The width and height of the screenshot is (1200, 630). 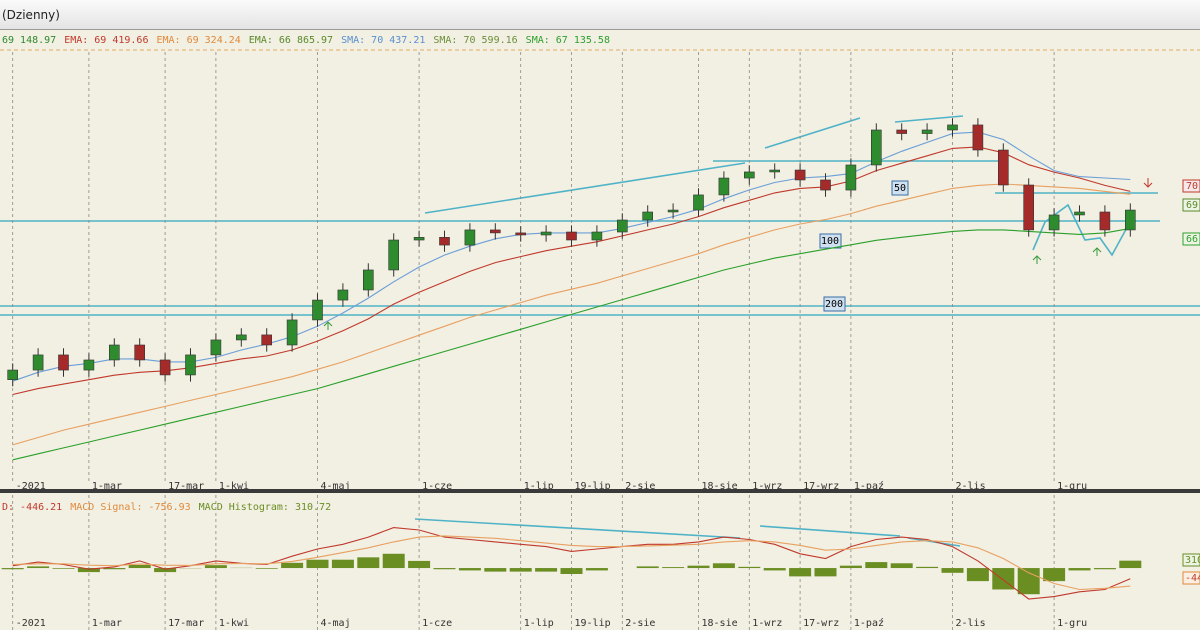 I want to click on badge-label: 200, so click(x=834, y=304).